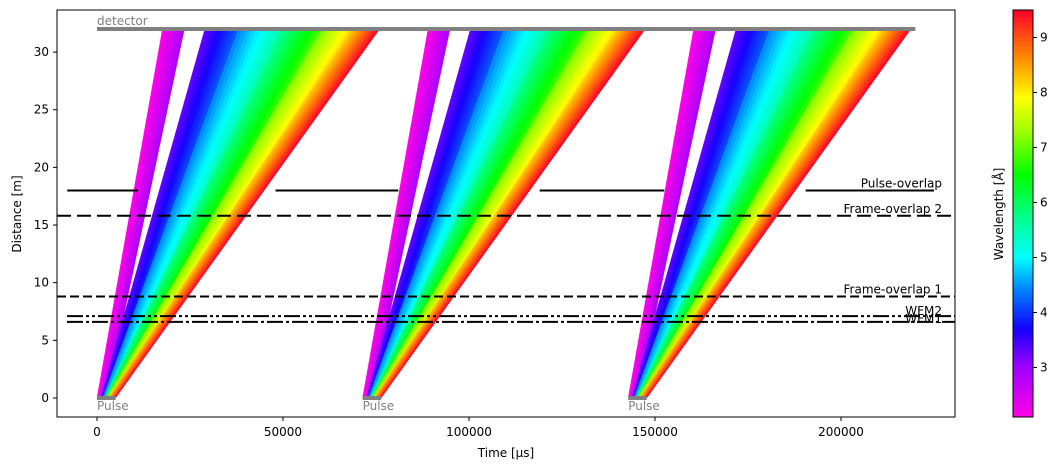 The height and width of the screenshot is (474, 1060). What do you see at coordinates (97, 432) in the screenshot?
I see `x-tick-label: 0` at bounding box center [97, 432].